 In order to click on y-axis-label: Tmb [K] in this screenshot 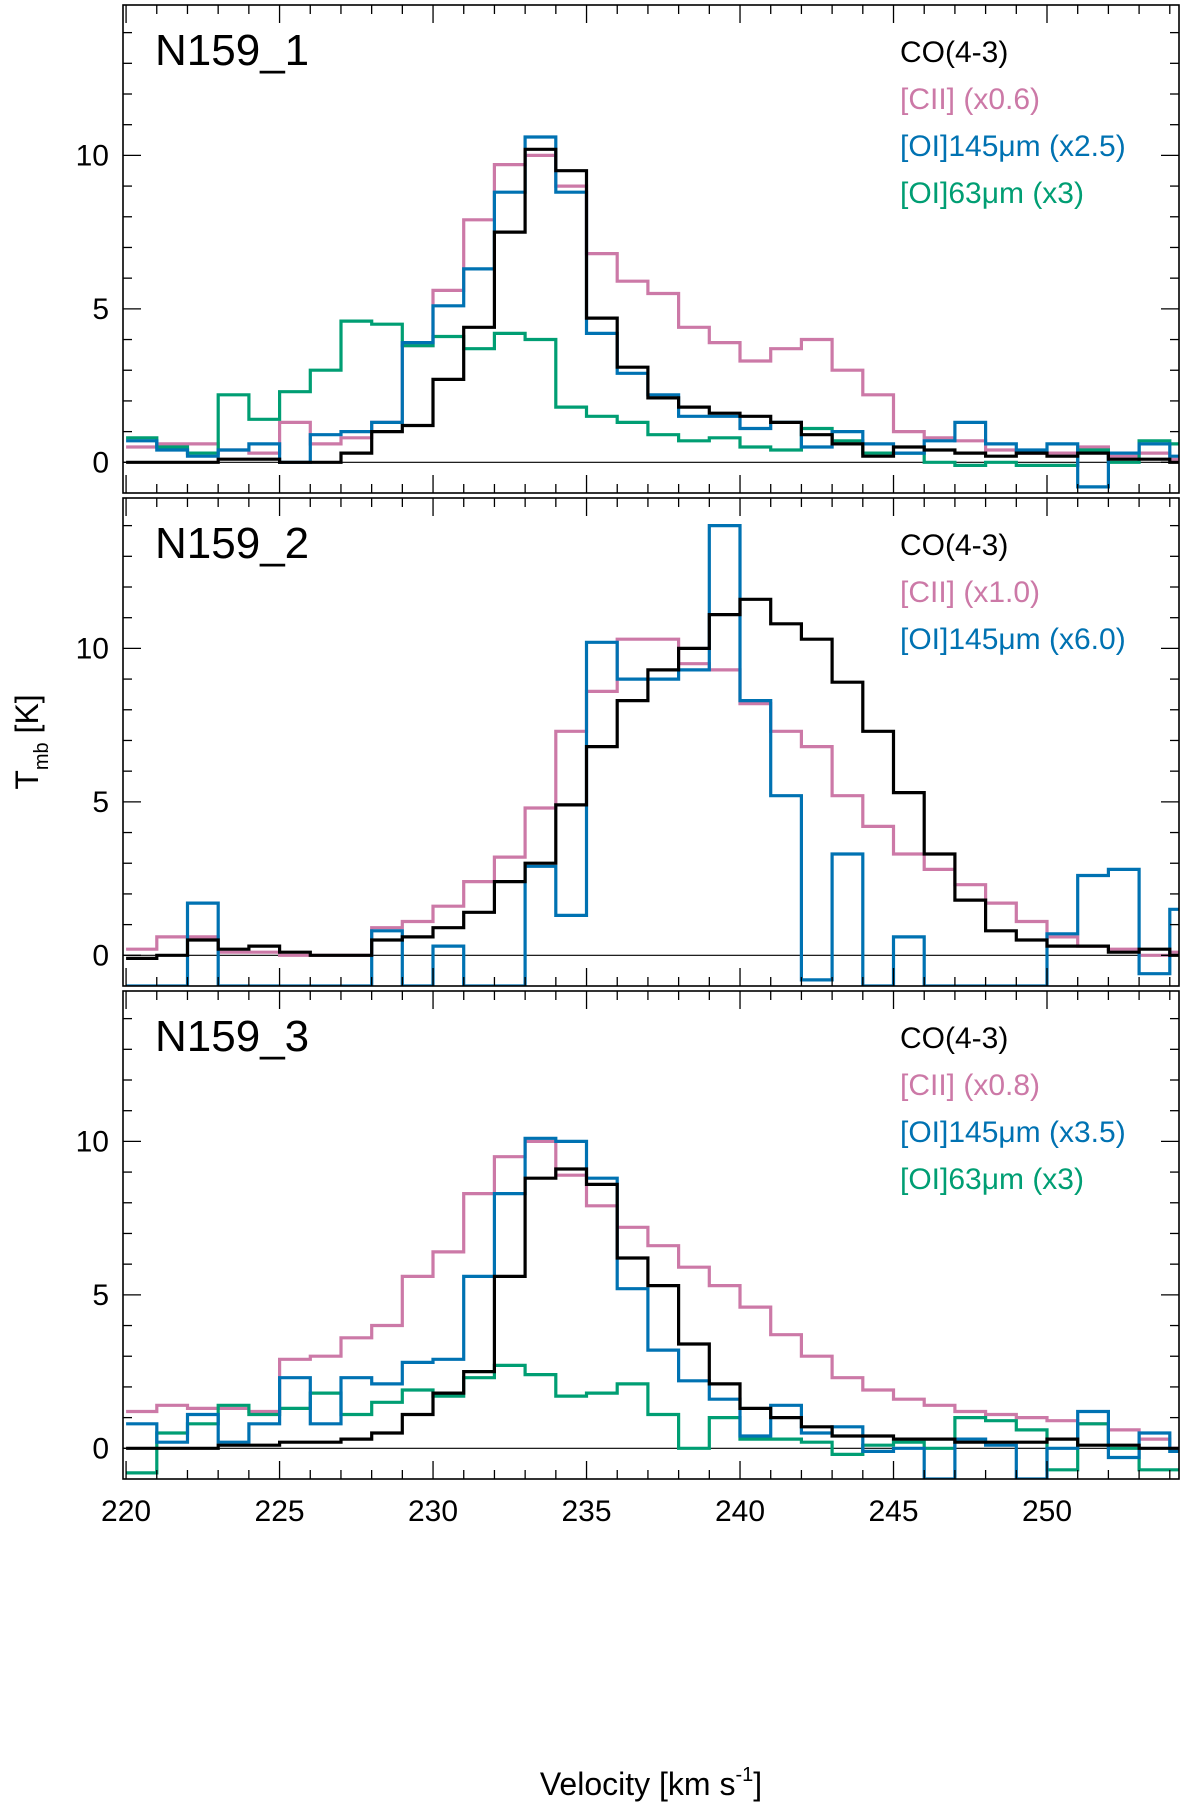, I will do `click(31, 741)`.